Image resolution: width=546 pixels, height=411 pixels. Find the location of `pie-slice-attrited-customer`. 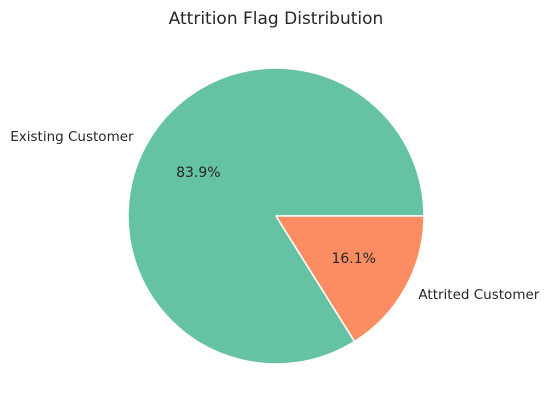

pie-slice-attrited-customer is located at coordinates (350, 279).